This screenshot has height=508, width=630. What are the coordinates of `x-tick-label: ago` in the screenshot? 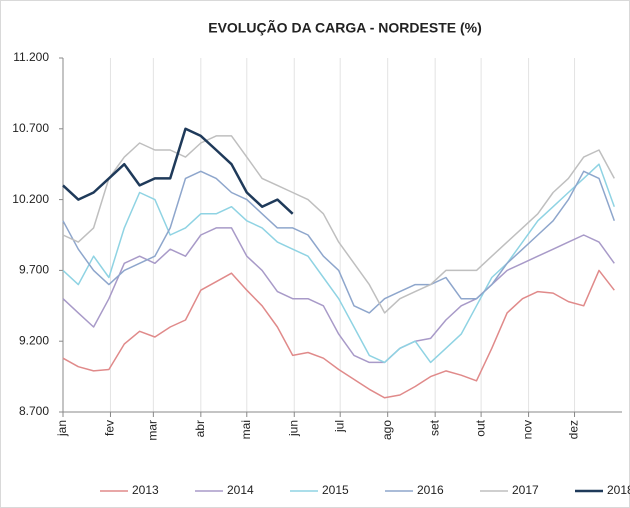 It's located at (387, 430).